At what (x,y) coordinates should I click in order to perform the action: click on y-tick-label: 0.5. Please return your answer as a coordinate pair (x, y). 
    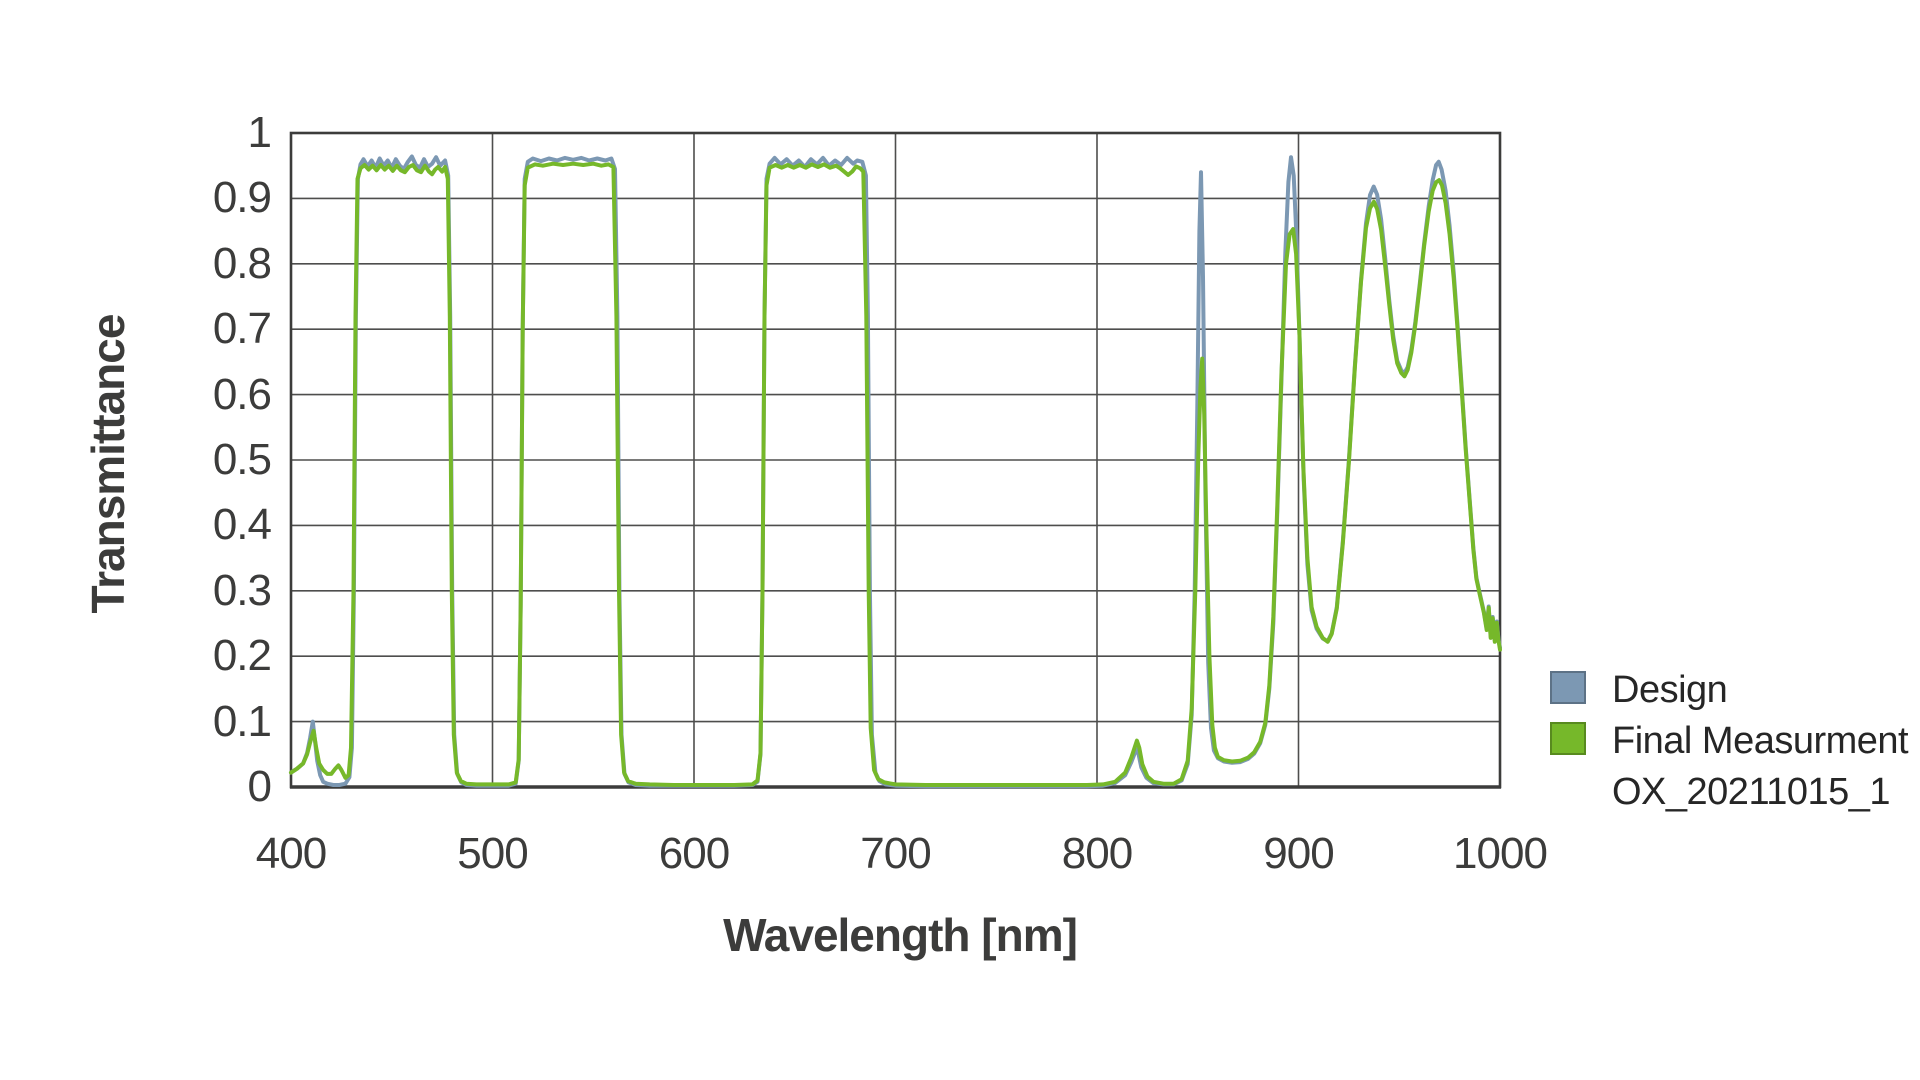
    Looking at the image, I should click on (242, 459).